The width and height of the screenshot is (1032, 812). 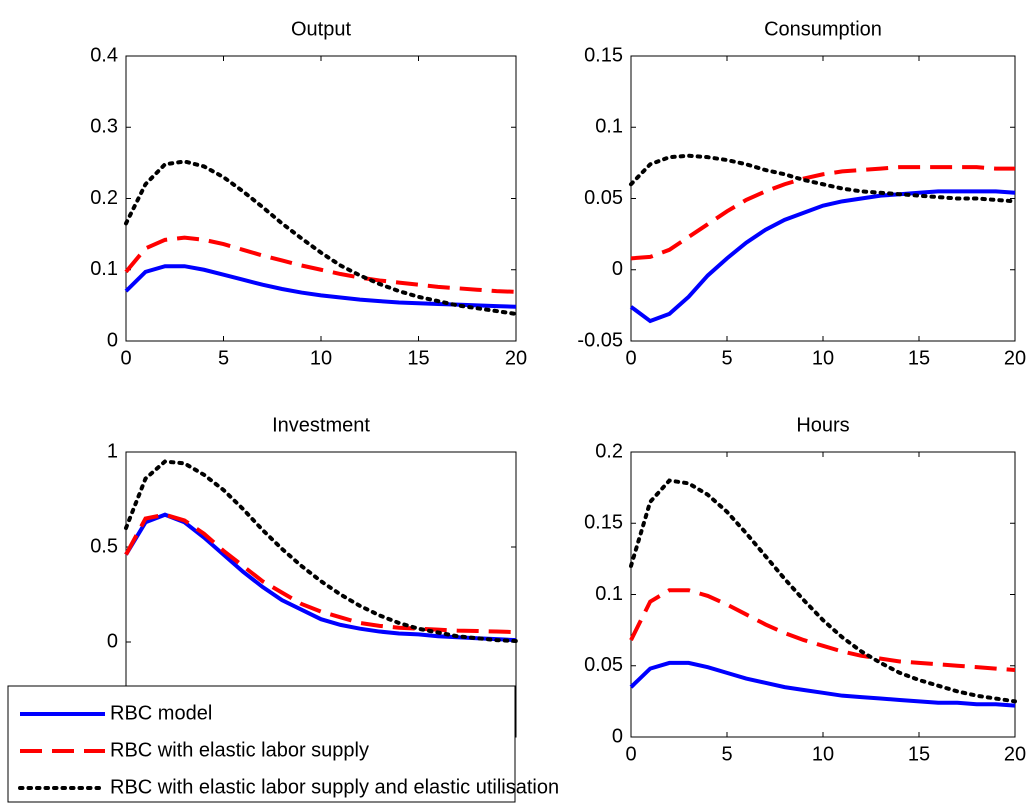 I want to click on legend-label: RBC with elastic labor supply, so click(x=239, y=750).